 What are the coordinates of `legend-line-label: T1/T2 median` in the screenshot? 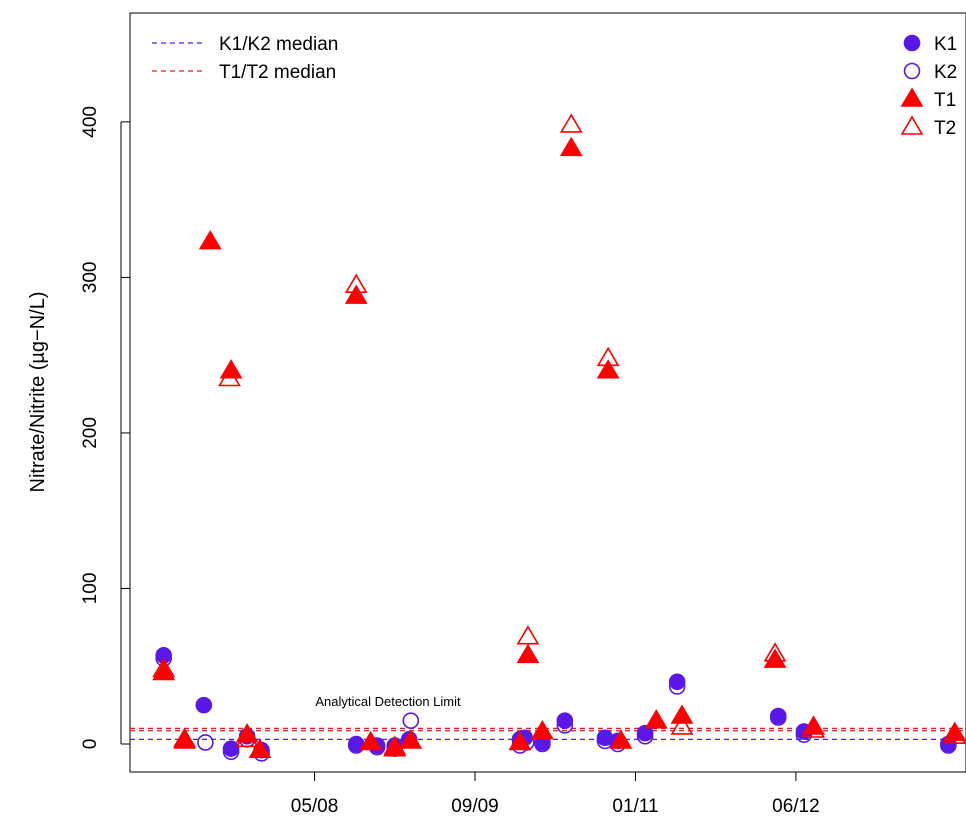 It's located at (277, 72).